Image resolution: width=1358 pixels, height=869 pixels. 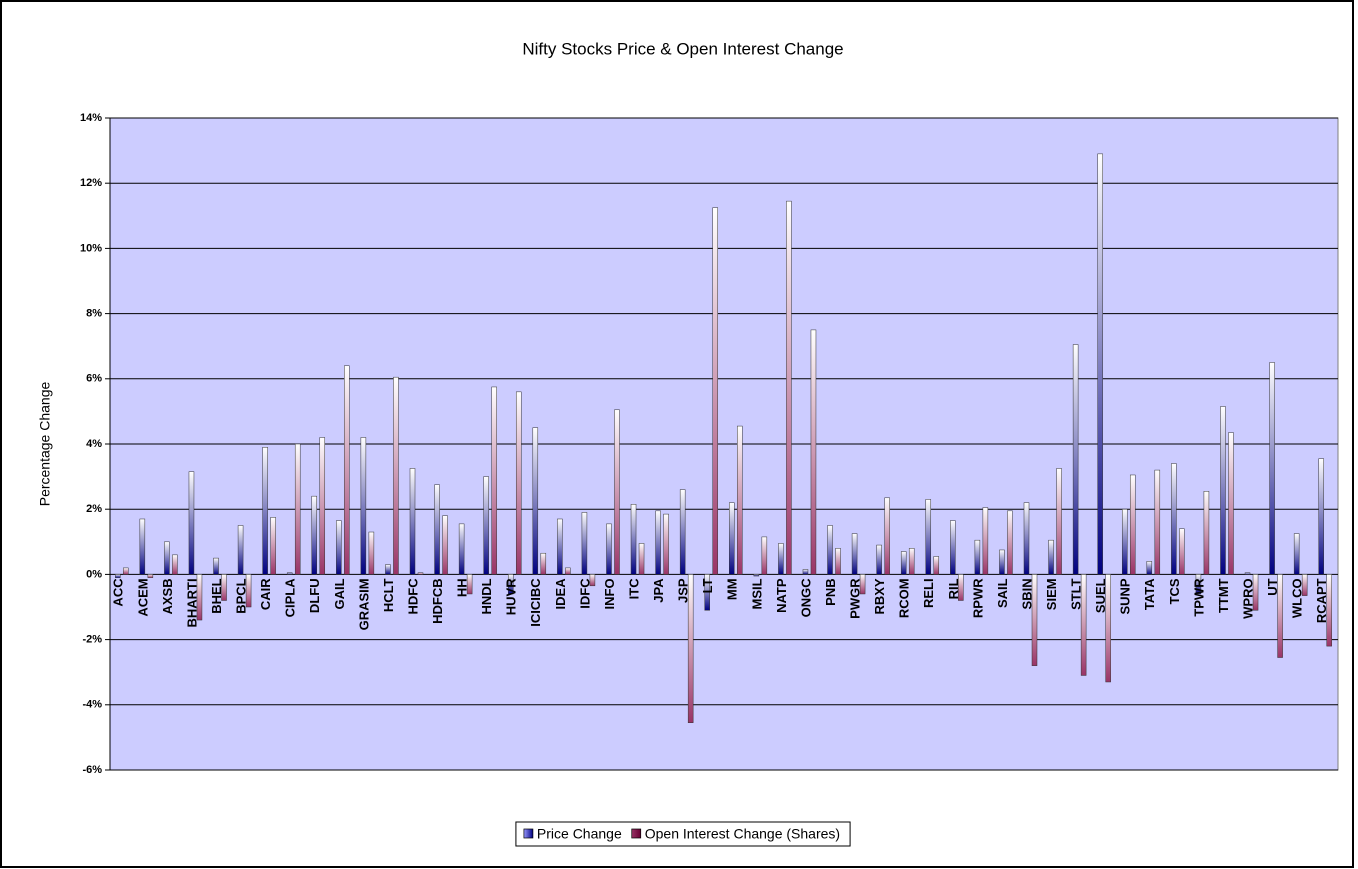 What do you see at coordinates (1198, 597) in the screenshot?
I see `x-tick-label: TPWR` at bounding box center [1198, 597].